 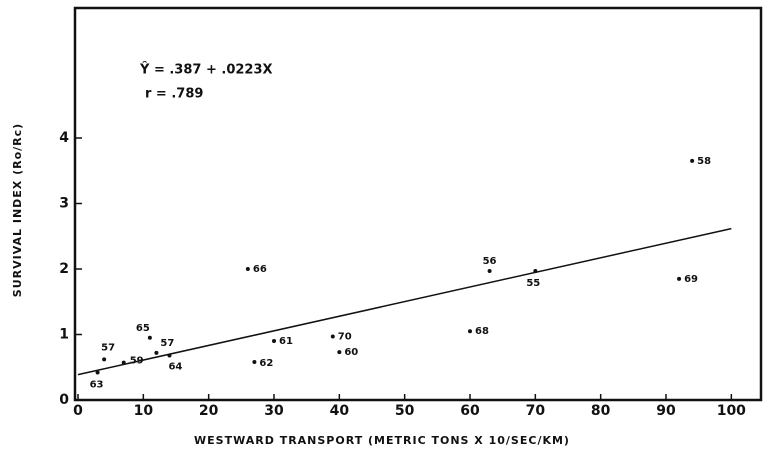 What do you see at coordinates (64, 138) in the screenshot?
I see `y-tick-label: 4` at bounding box center [64, 138].